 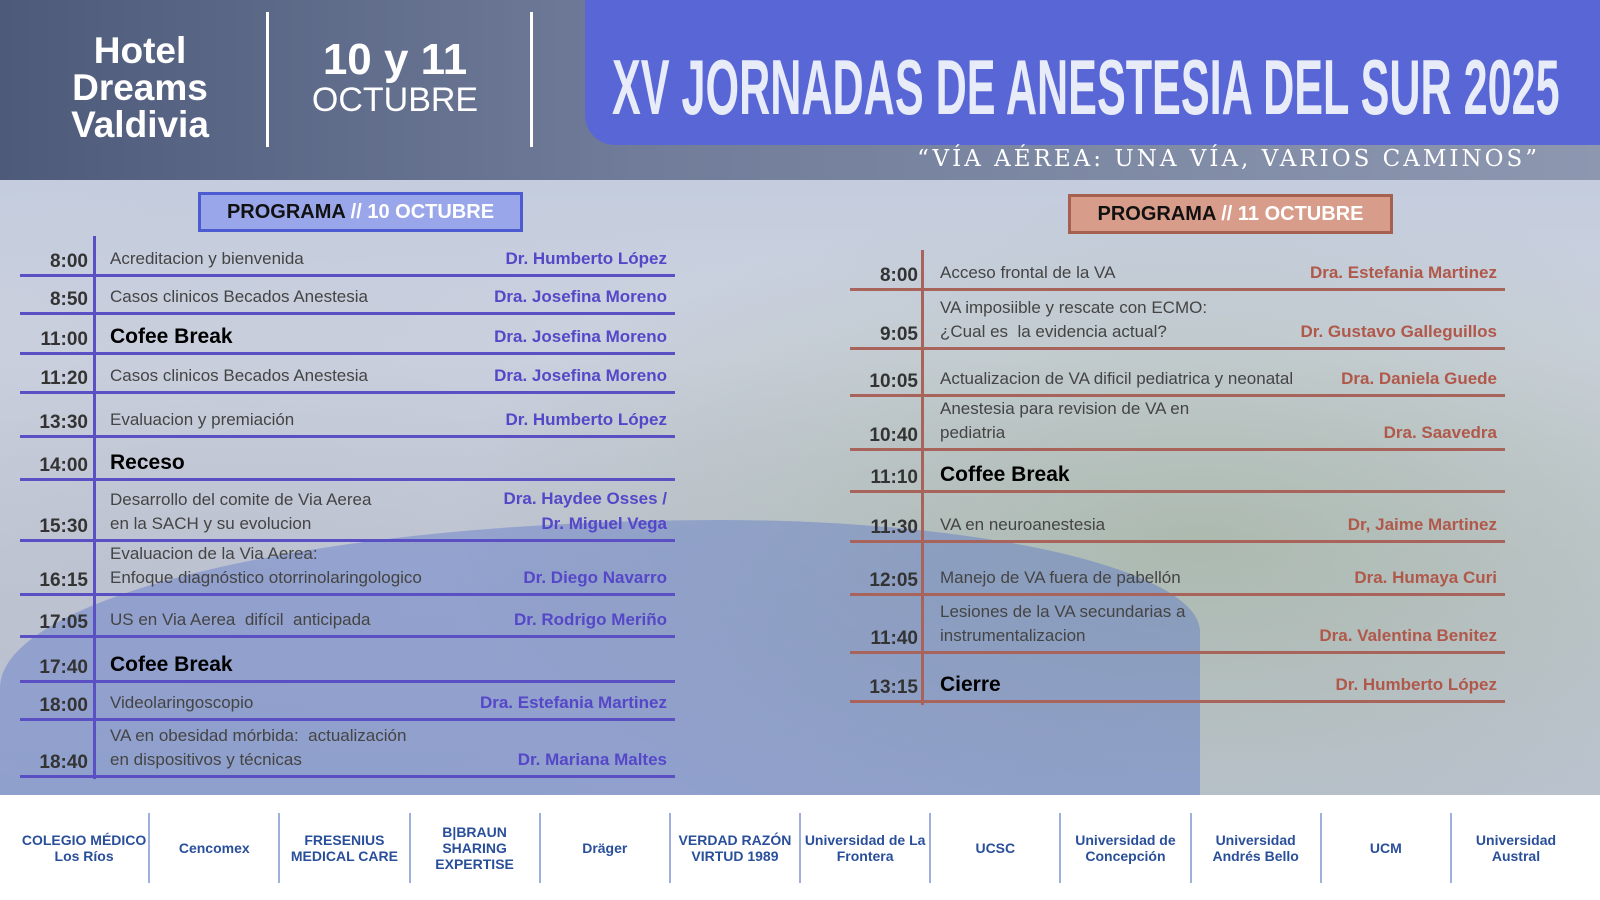 I want to click on sponsor-logo: VERDAD RAZÓN VIRTUD 1989, so click(x=736, y=847).